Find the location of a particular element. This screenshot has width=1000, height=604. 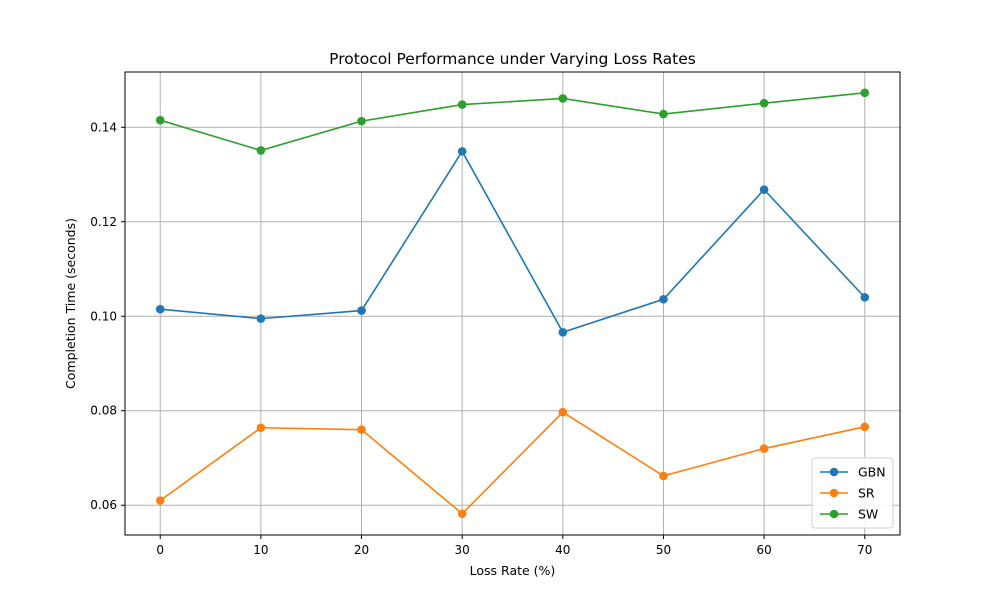

legend-label-sw: SW is located at coordinates (868, 514).